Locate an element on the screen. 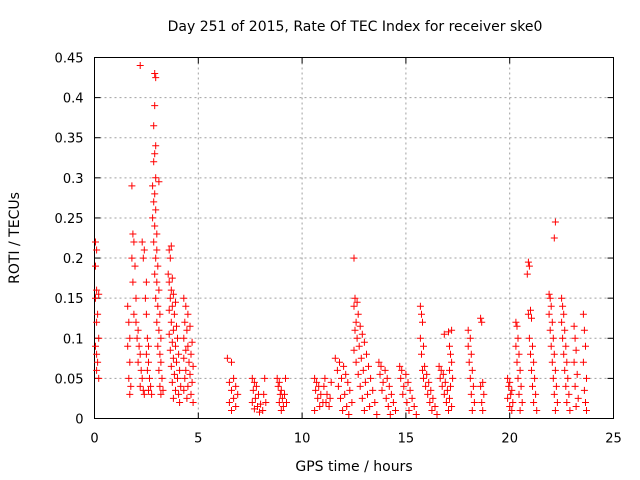  y-tick-label: 0.25 is located at coordinates (69, 219).